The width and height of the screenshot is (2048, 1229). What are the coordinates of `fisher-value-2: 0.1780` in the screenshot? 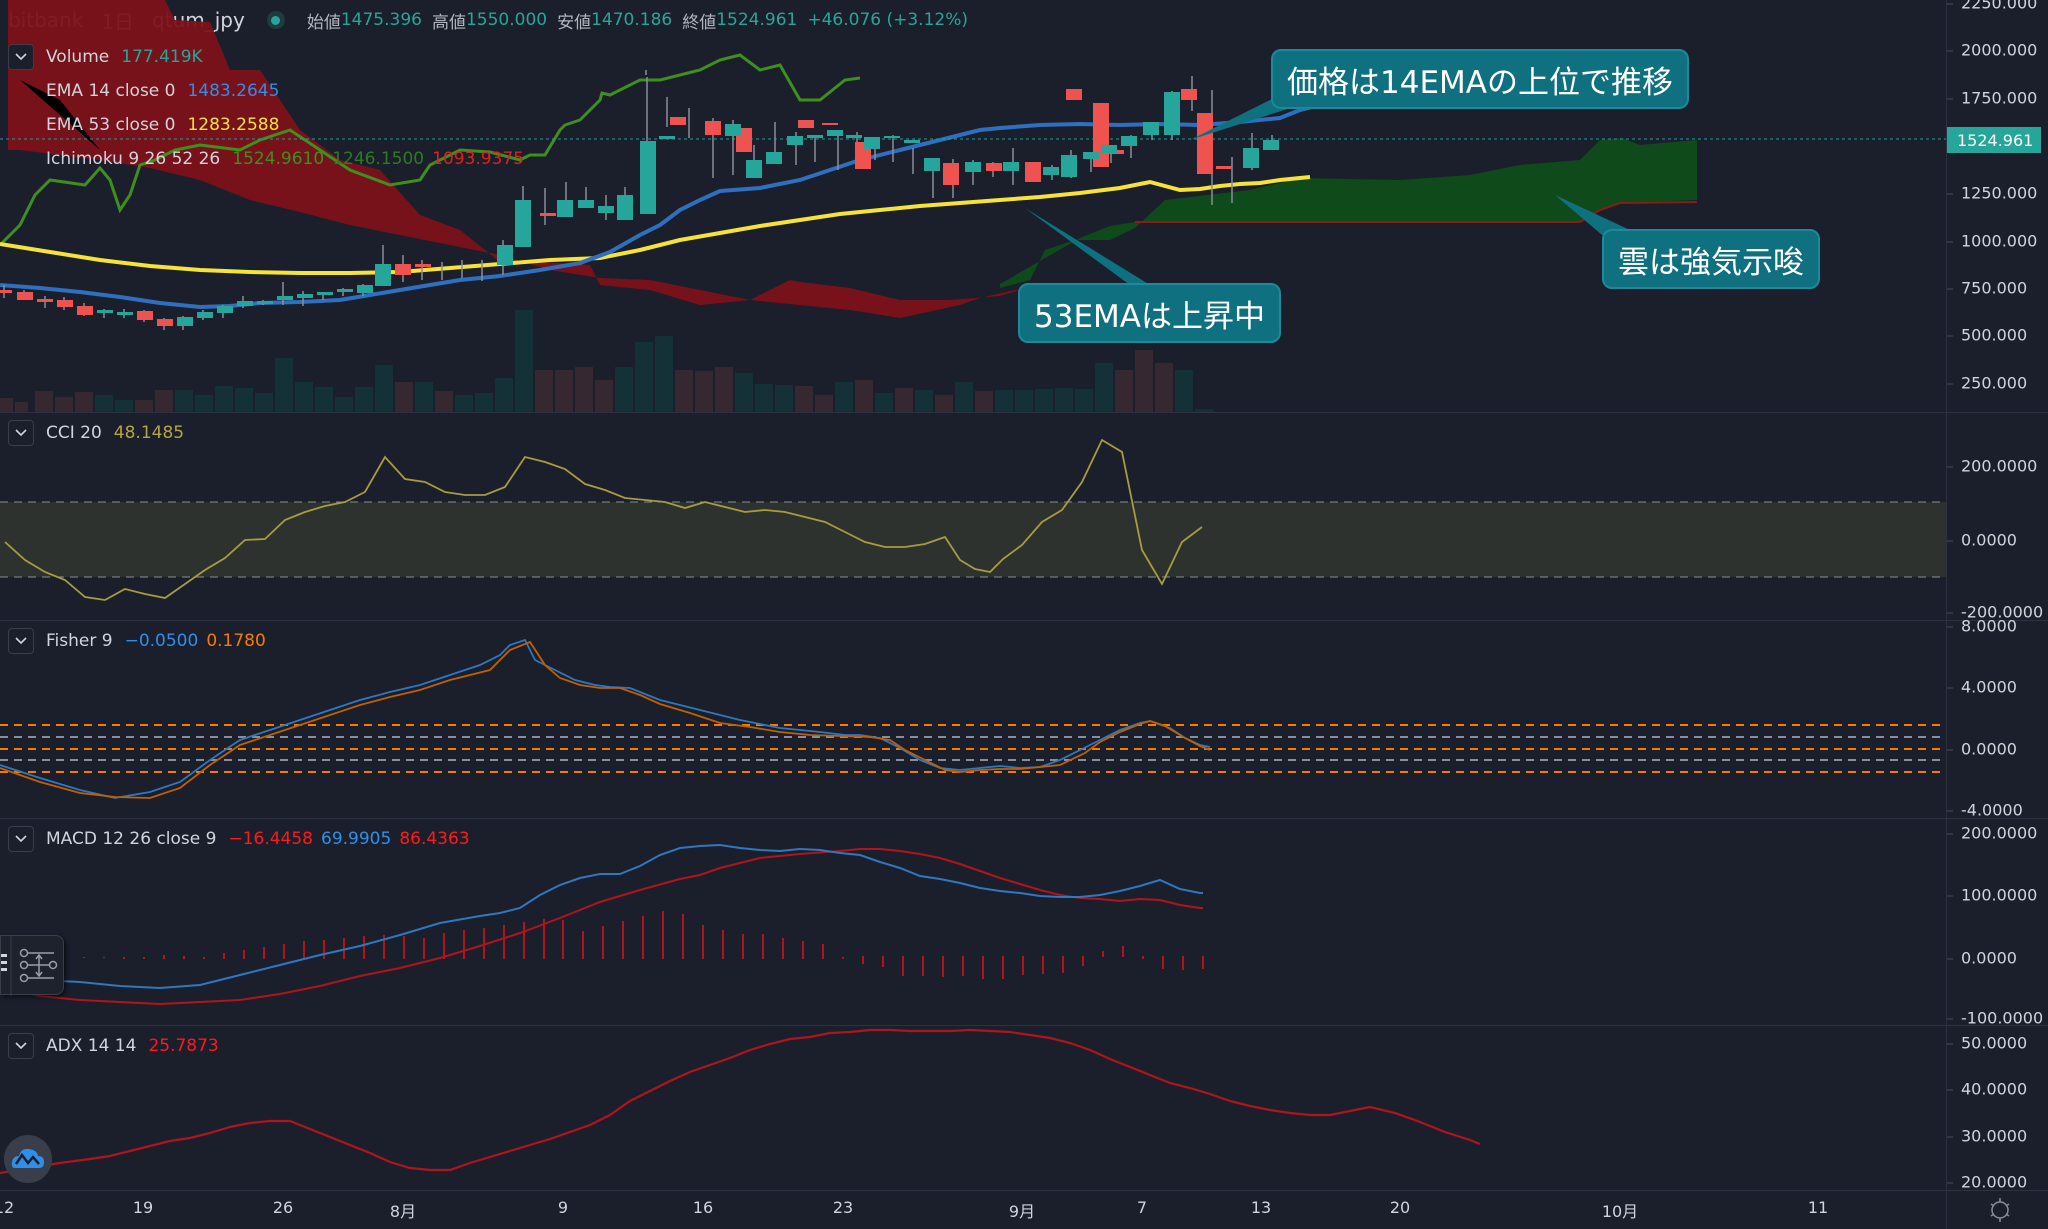 It's located at (236, 641).